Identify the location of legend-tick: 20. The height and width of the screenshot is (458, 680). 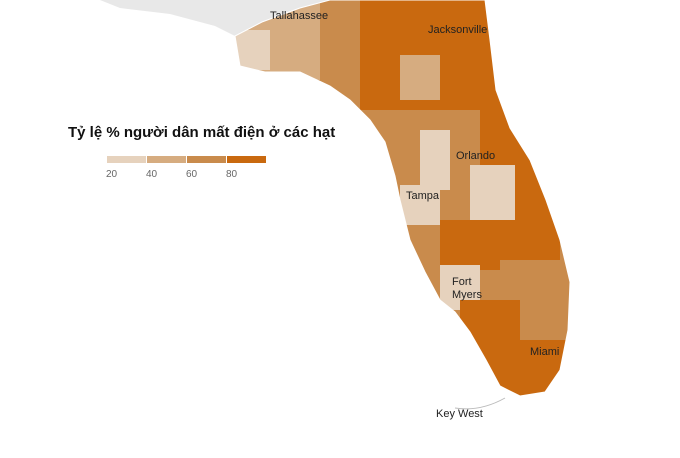
(112, 174).